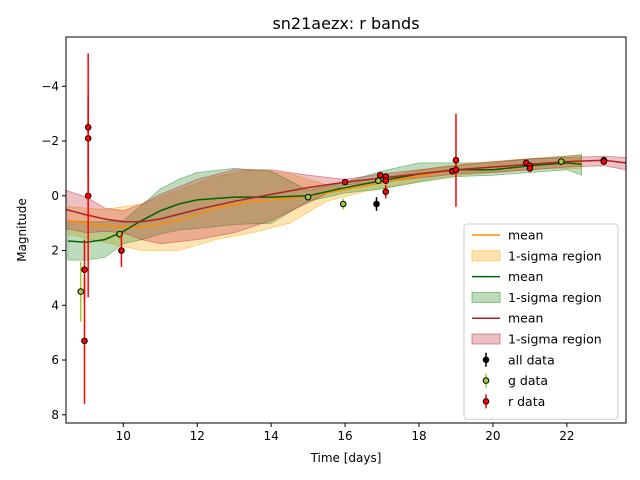 The height and width of the screenshot is (480, 640). What do you see at coordinates (271, 436) in the screenshot?
I see `x-tick-label: 14` at bounding box center [271, 436].